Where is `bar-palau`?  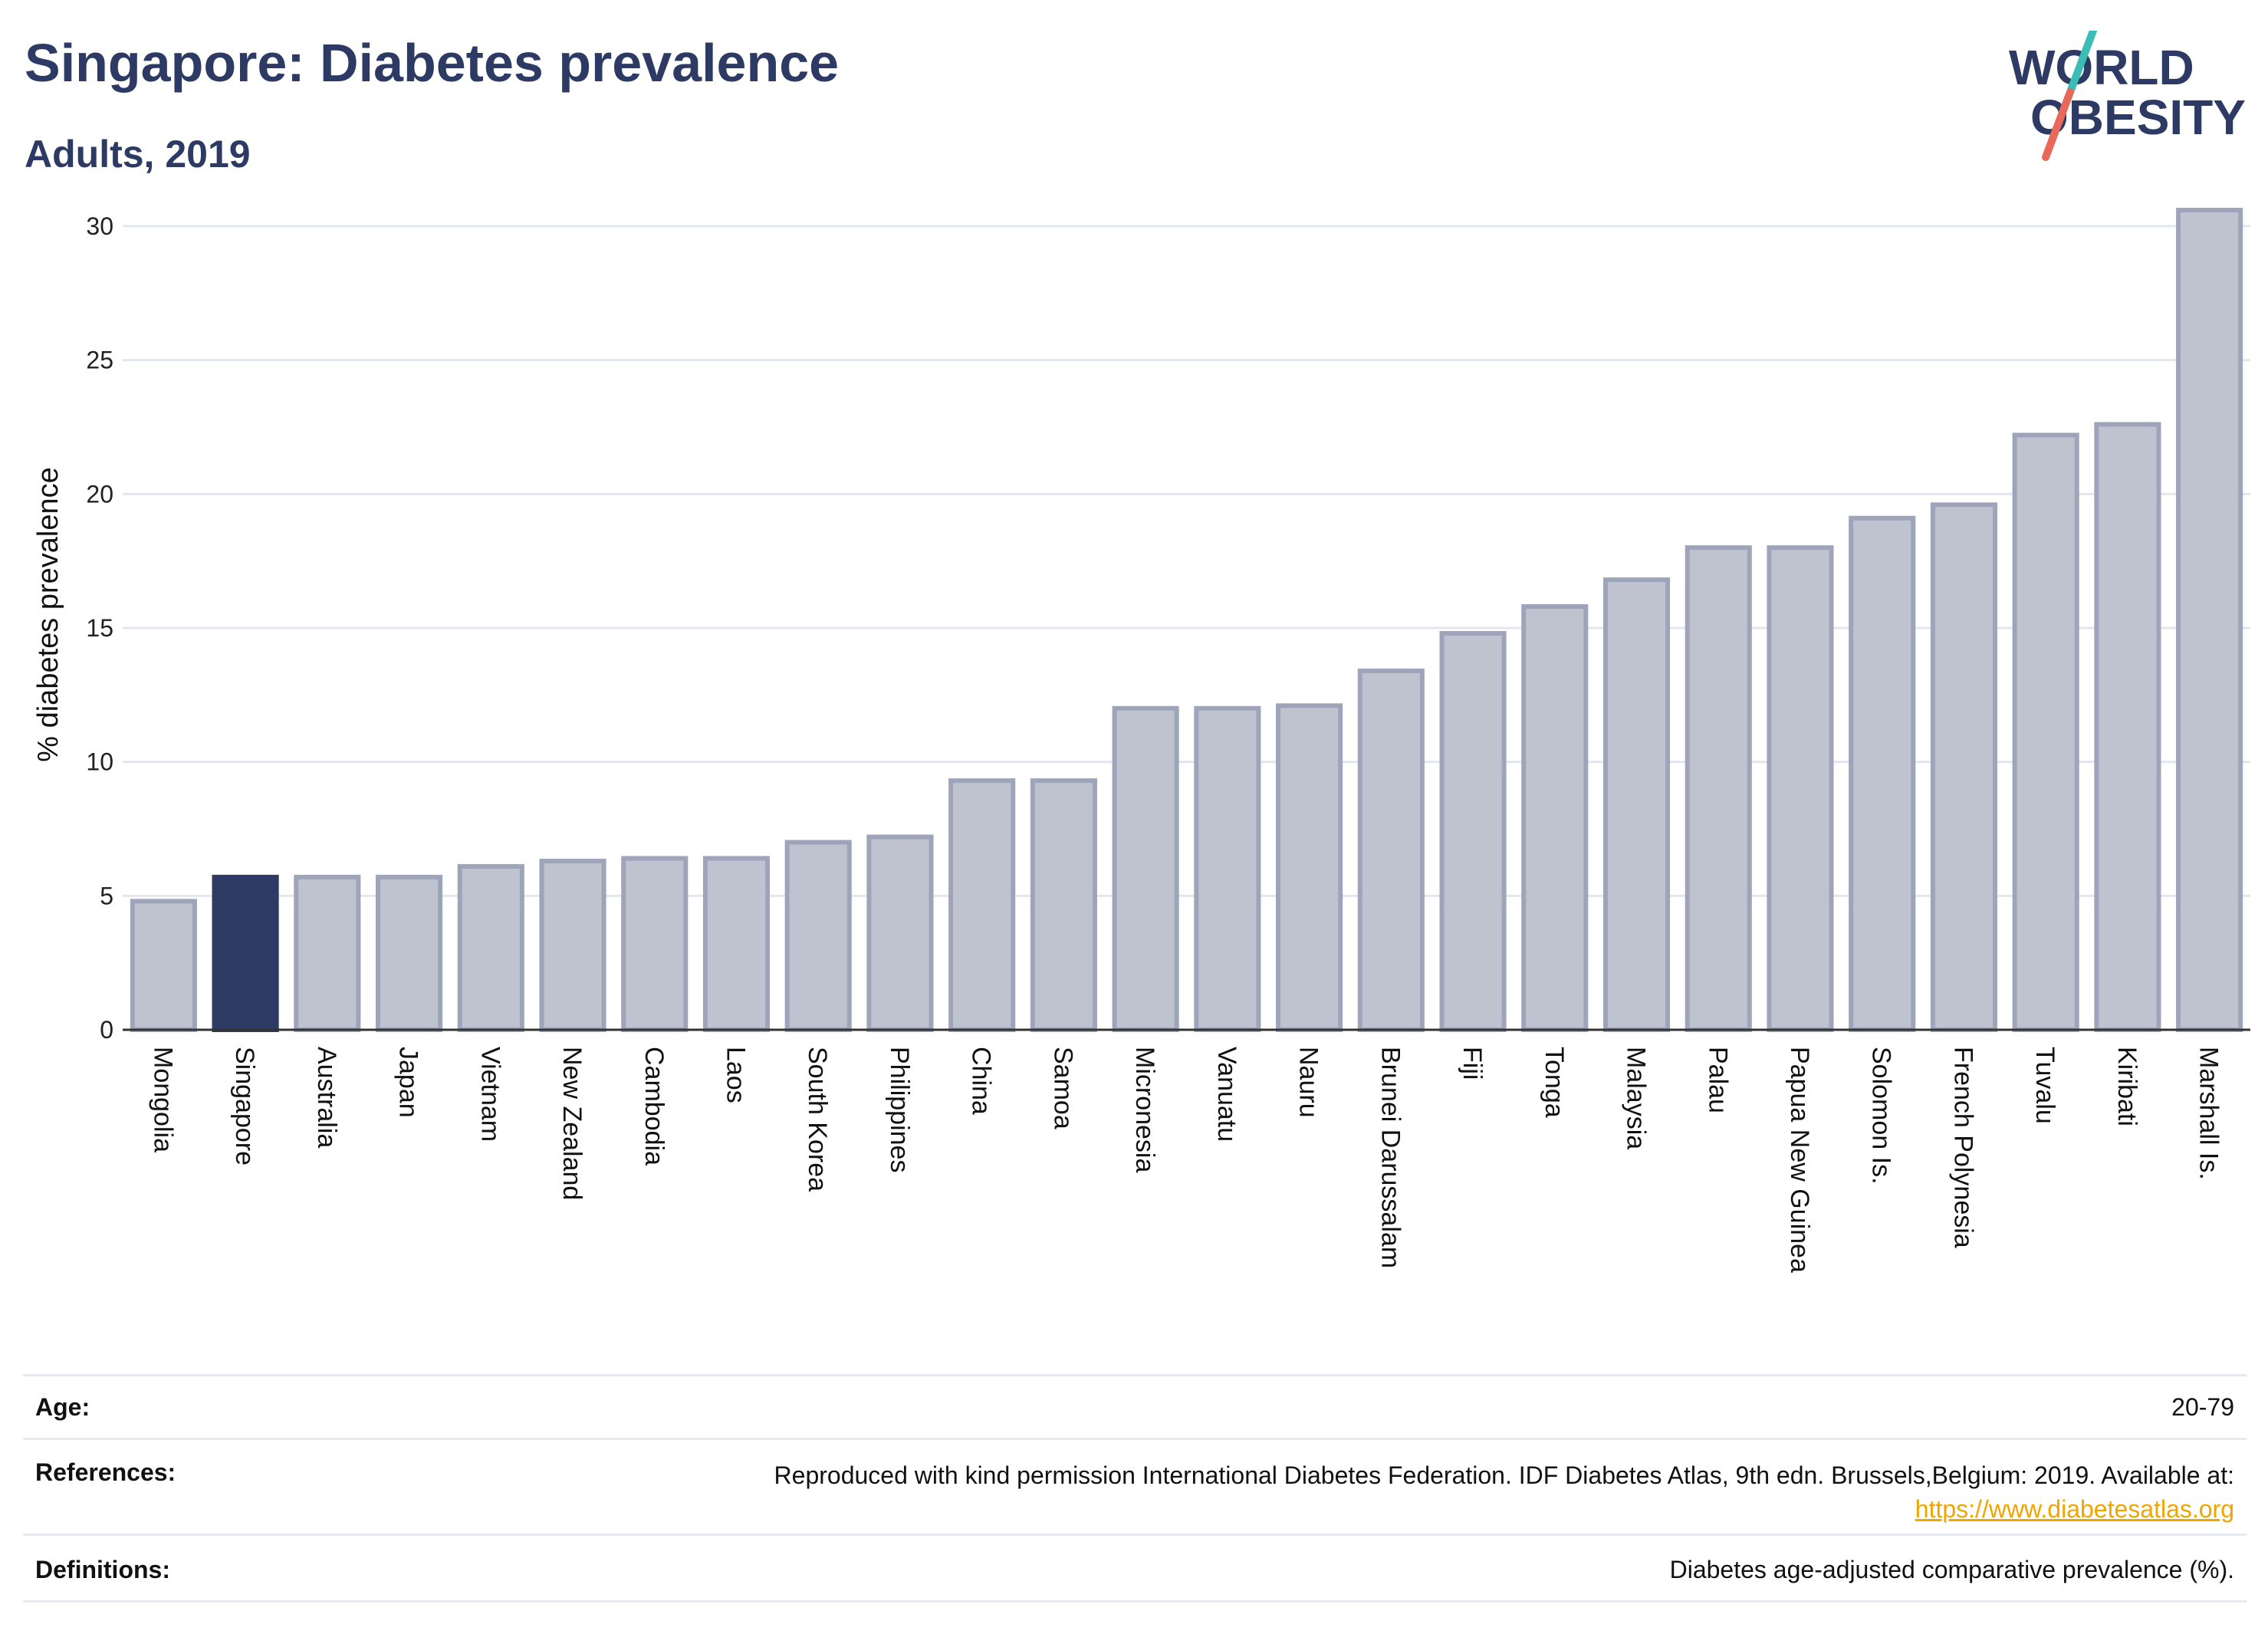 bar-palau is located at coordinates (1718, 789).